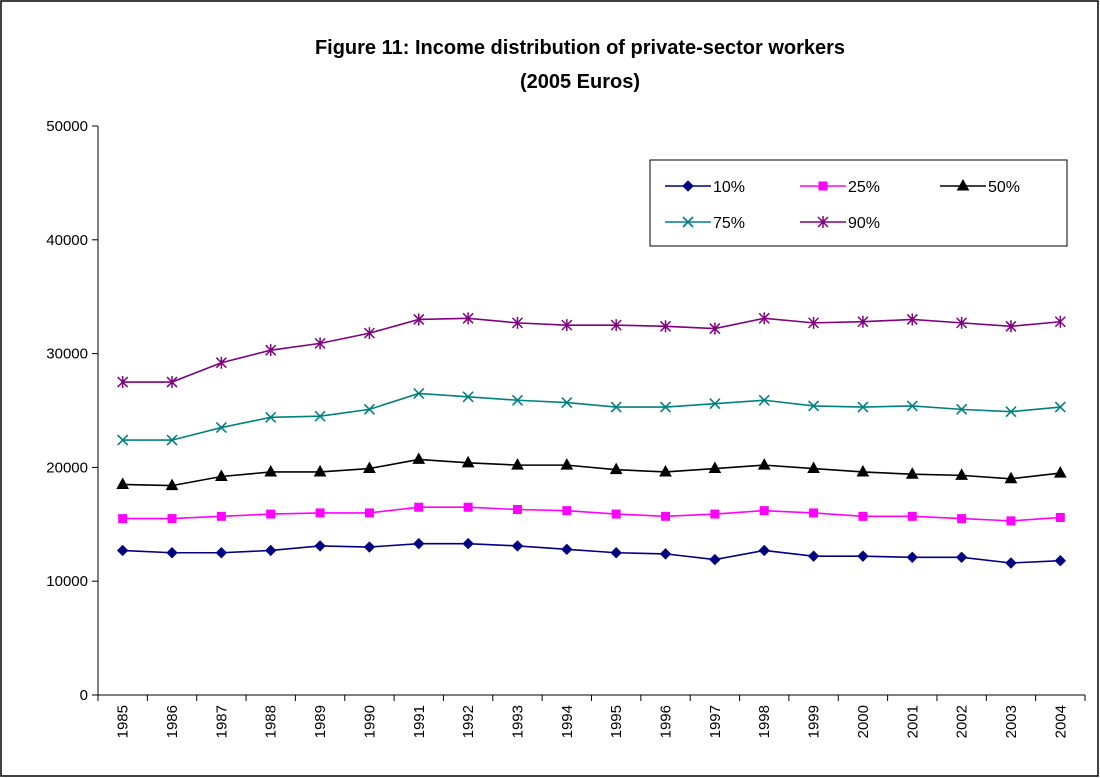 The width and height of the screenshot is (1100, 778). I want to click on series-line-90pct, so click(591, 350).